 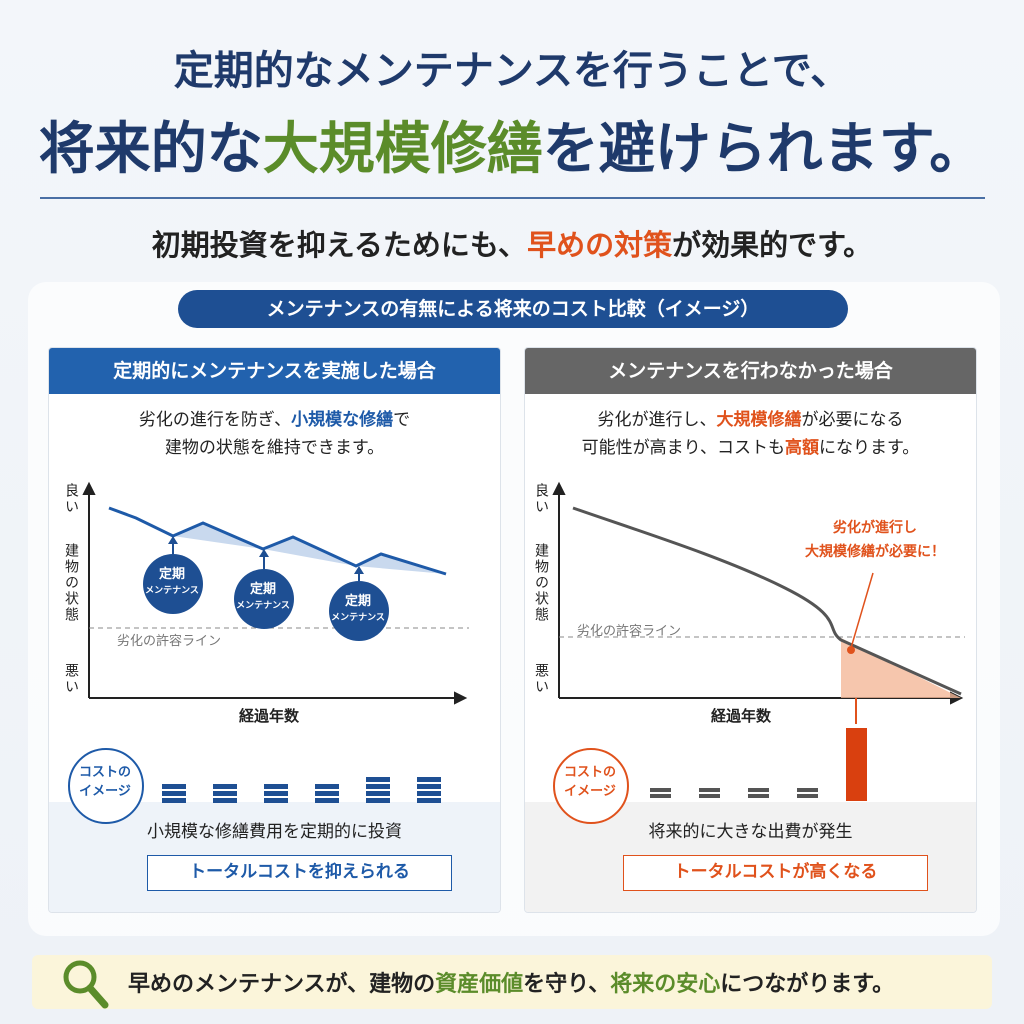 I want to click on rule, so click(x=512, y=198).